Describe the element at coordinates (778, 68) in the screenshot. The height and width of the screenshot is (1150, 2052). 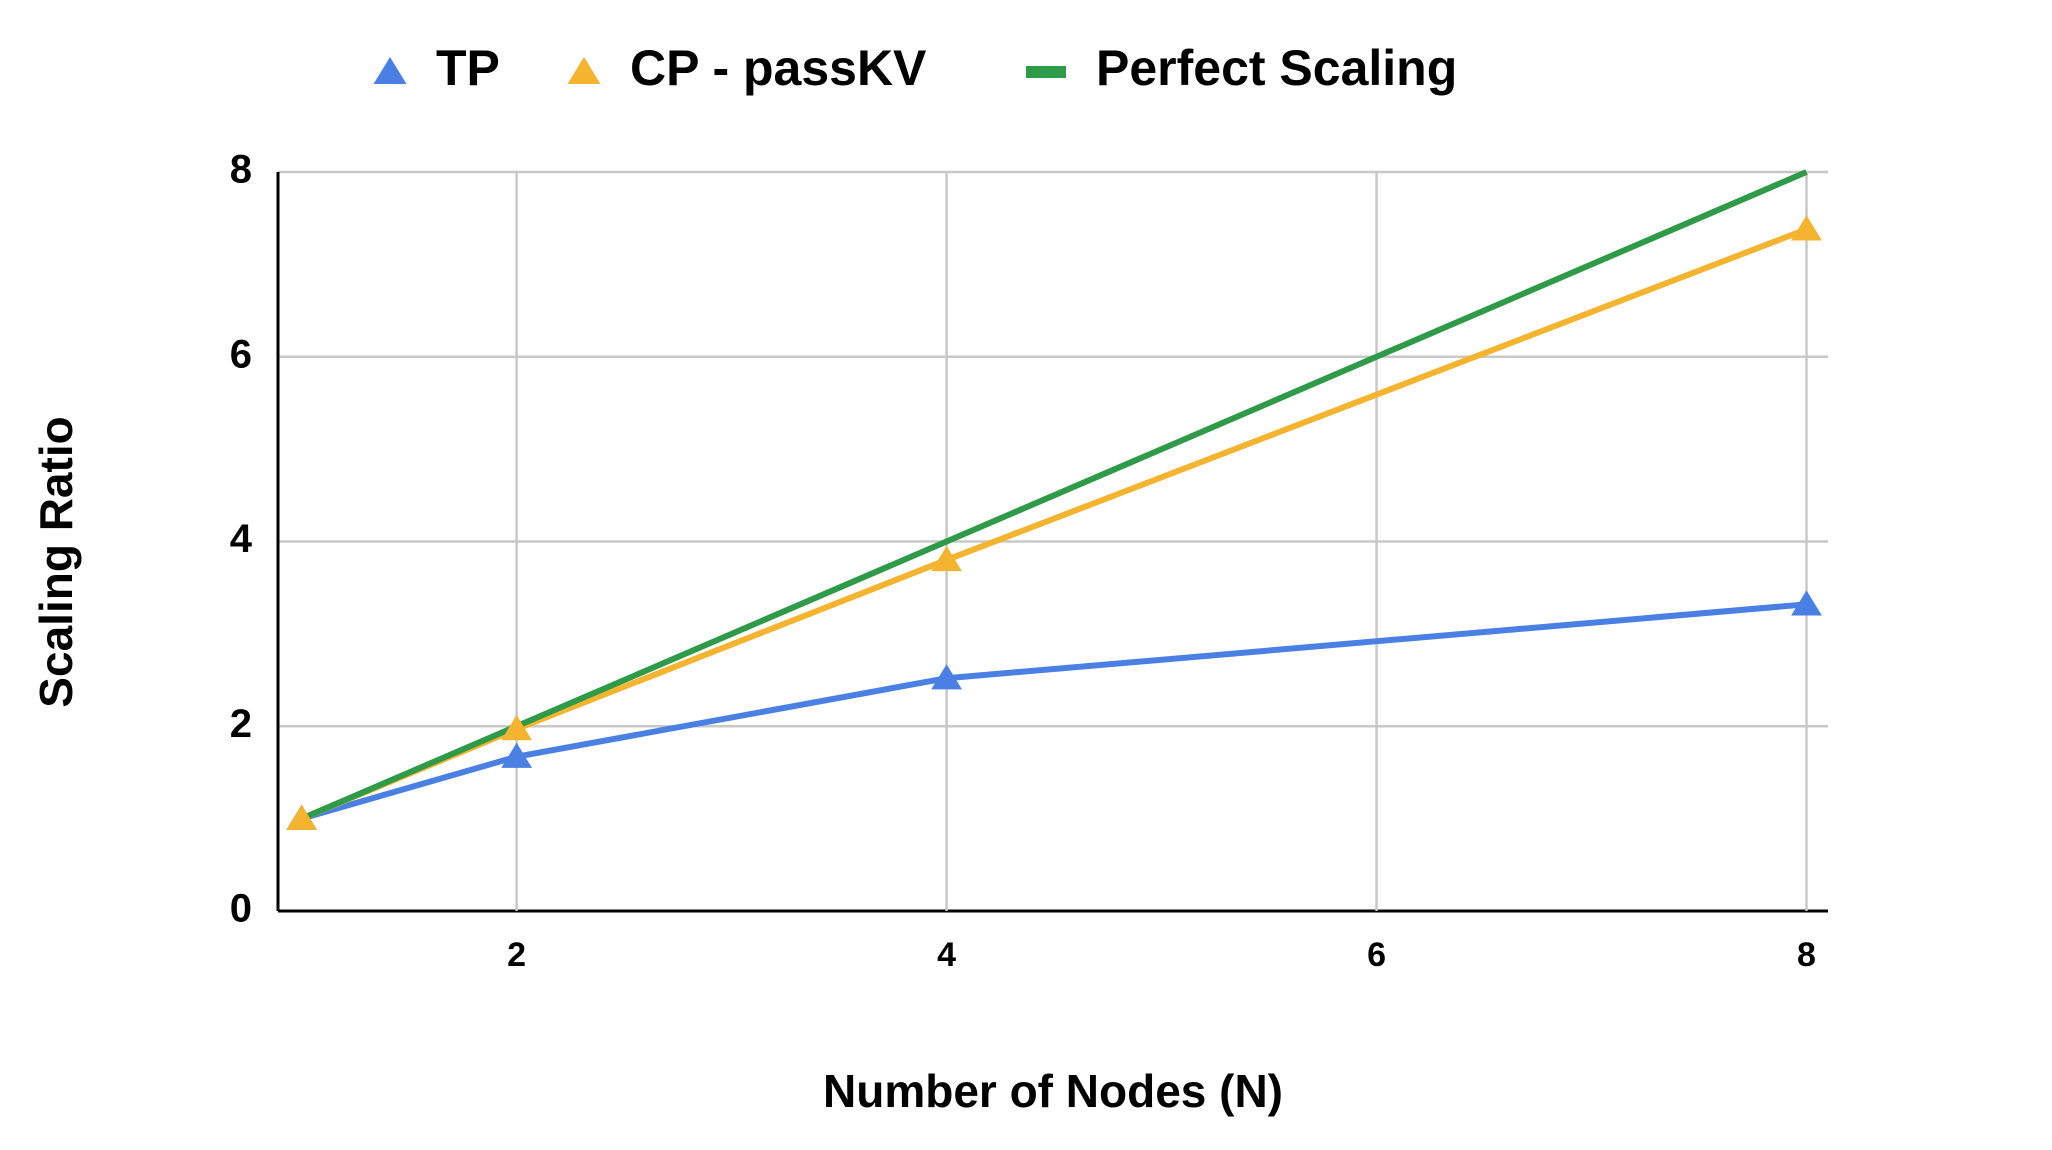
I see `legend-label: CP - passKV` at that location.